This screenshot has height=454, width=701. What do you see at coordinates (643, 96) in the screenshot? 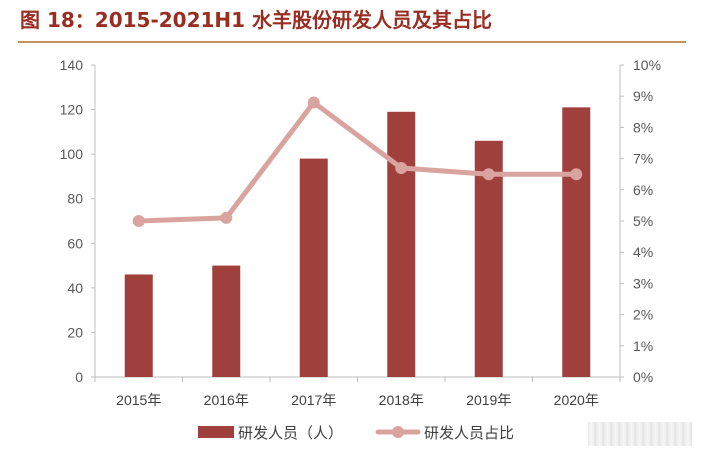
I see `y-right-tick-label: 9%` at bounding box center [643, 96].